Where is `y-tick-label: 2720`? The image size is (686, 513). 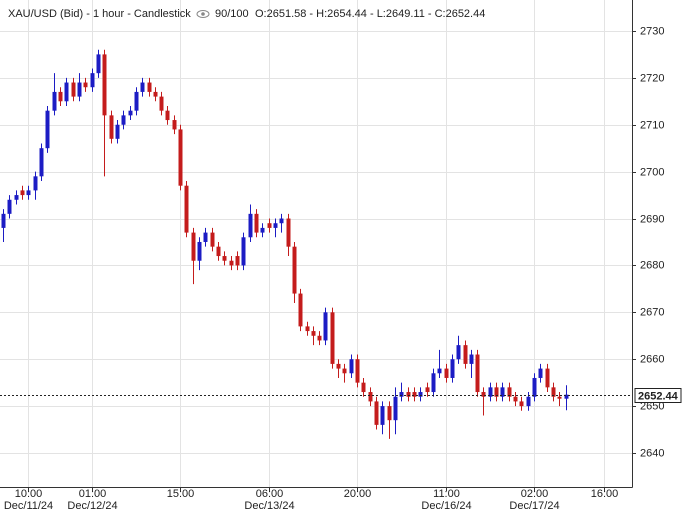
y-tick-label: 2720 is located at coordinates (652, 78).